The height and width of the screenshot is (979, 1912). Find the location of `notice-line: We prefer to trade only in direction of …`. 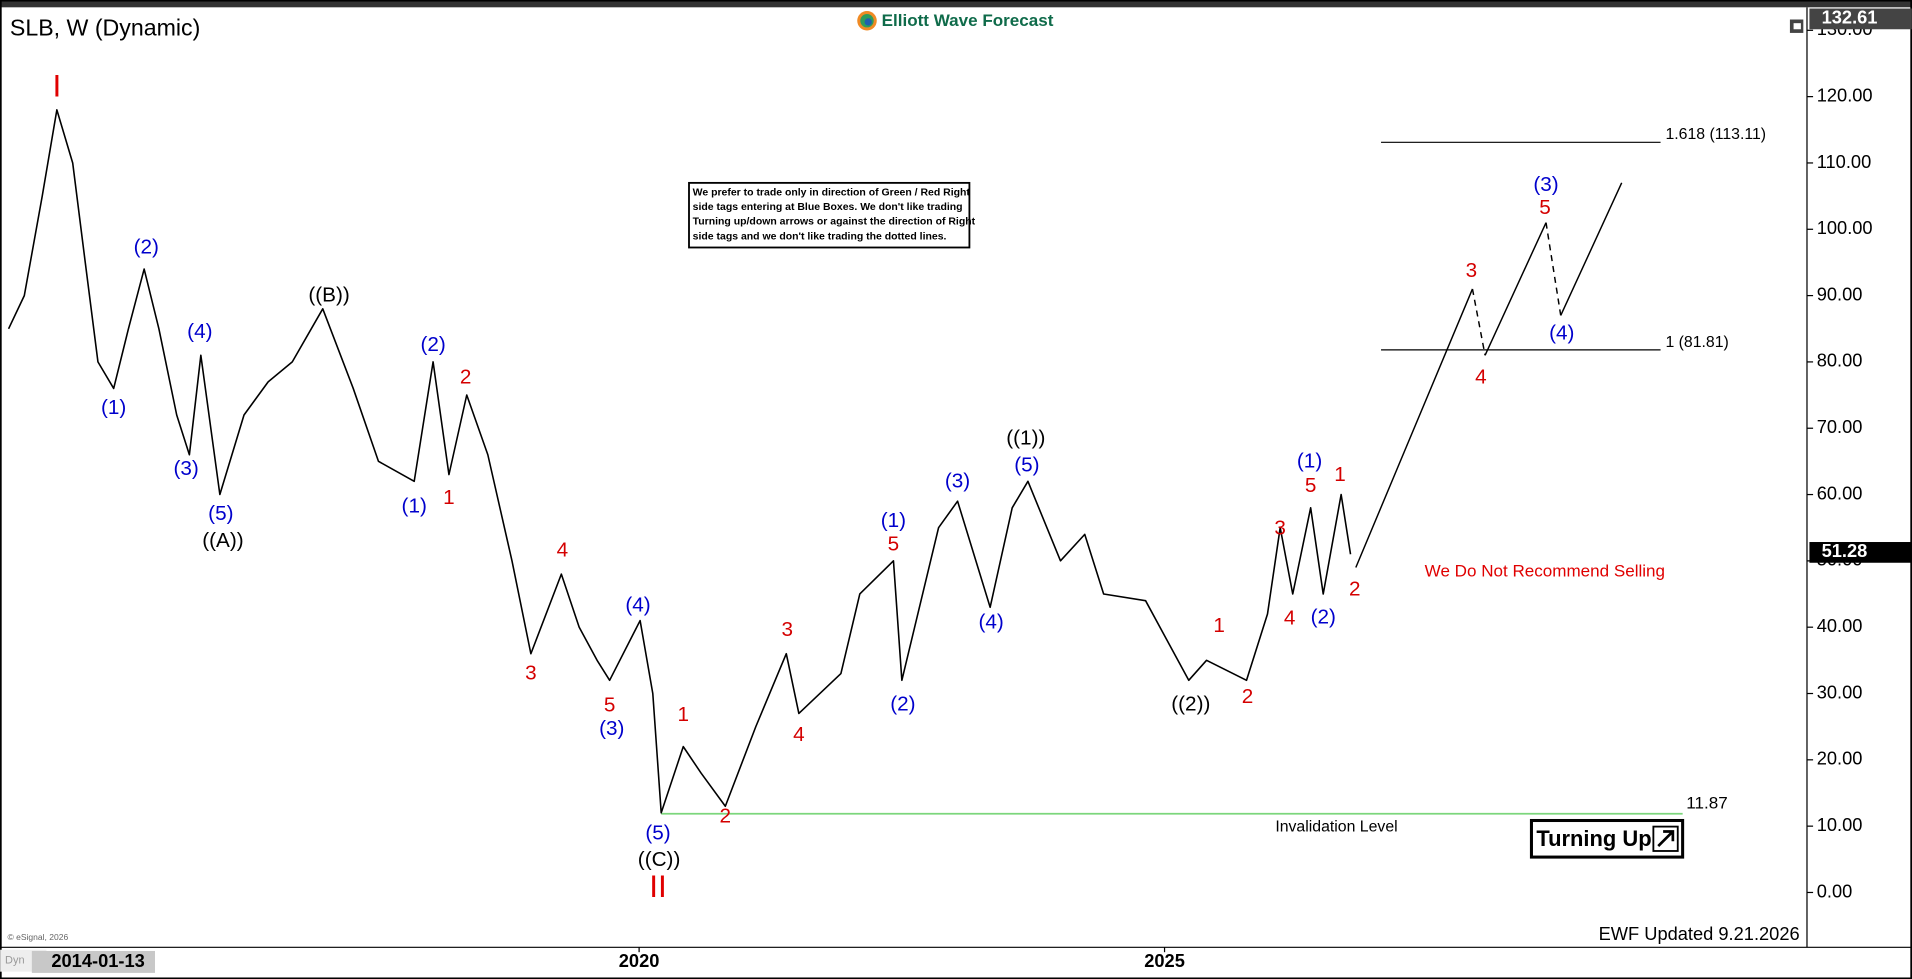

notice-line: We prefer to trade only in direction of … is located at coordinates (832, 192).